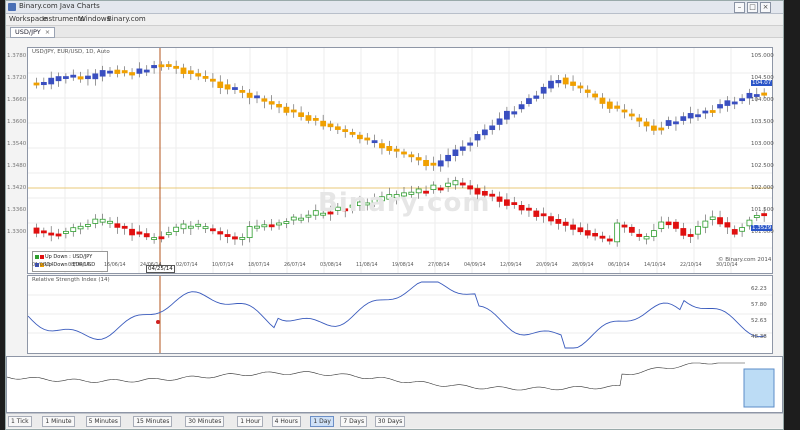 The height and width of the screenshot is (430, 800). What do you see at coordinates (28, 32) in the screenshot?
I see `tab-label: USD/JPY` at bounding box center [28, 32].